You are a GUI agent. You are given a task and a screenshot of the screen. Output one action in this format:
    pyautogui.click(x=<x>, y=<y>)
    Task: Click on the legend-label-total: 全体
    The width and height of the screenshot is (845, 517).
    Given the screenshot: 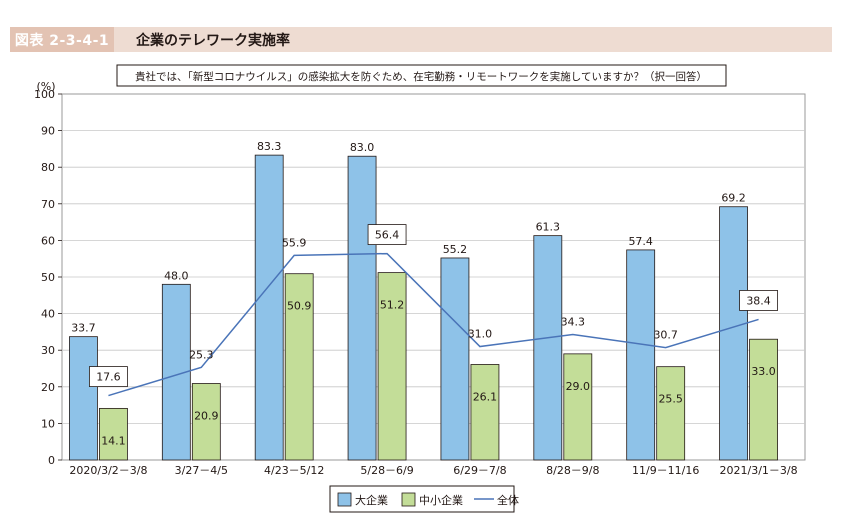 What is the action you would take?
    pyautogui.click(x=508, y=500)
    